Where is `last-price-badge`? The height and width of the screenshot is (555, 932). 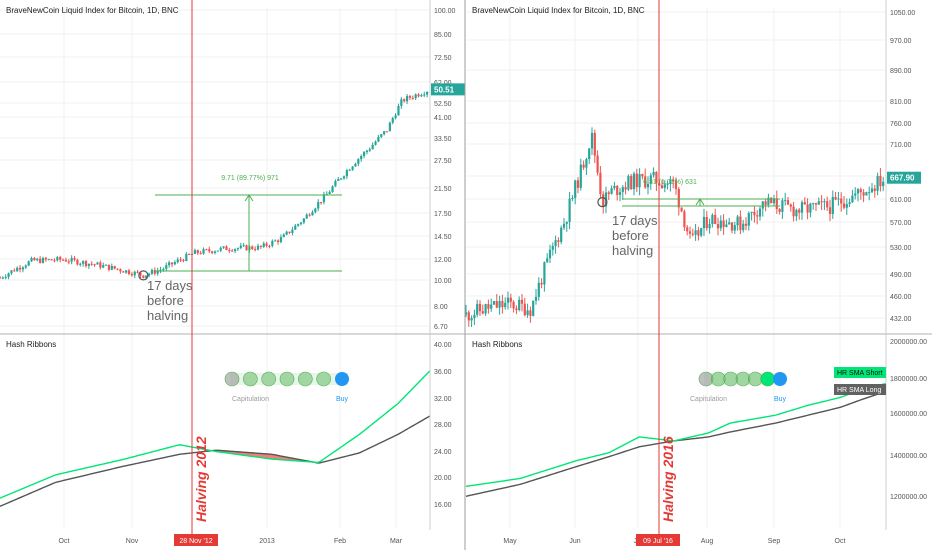 last-price-badge is located at coordinates (904, 177).